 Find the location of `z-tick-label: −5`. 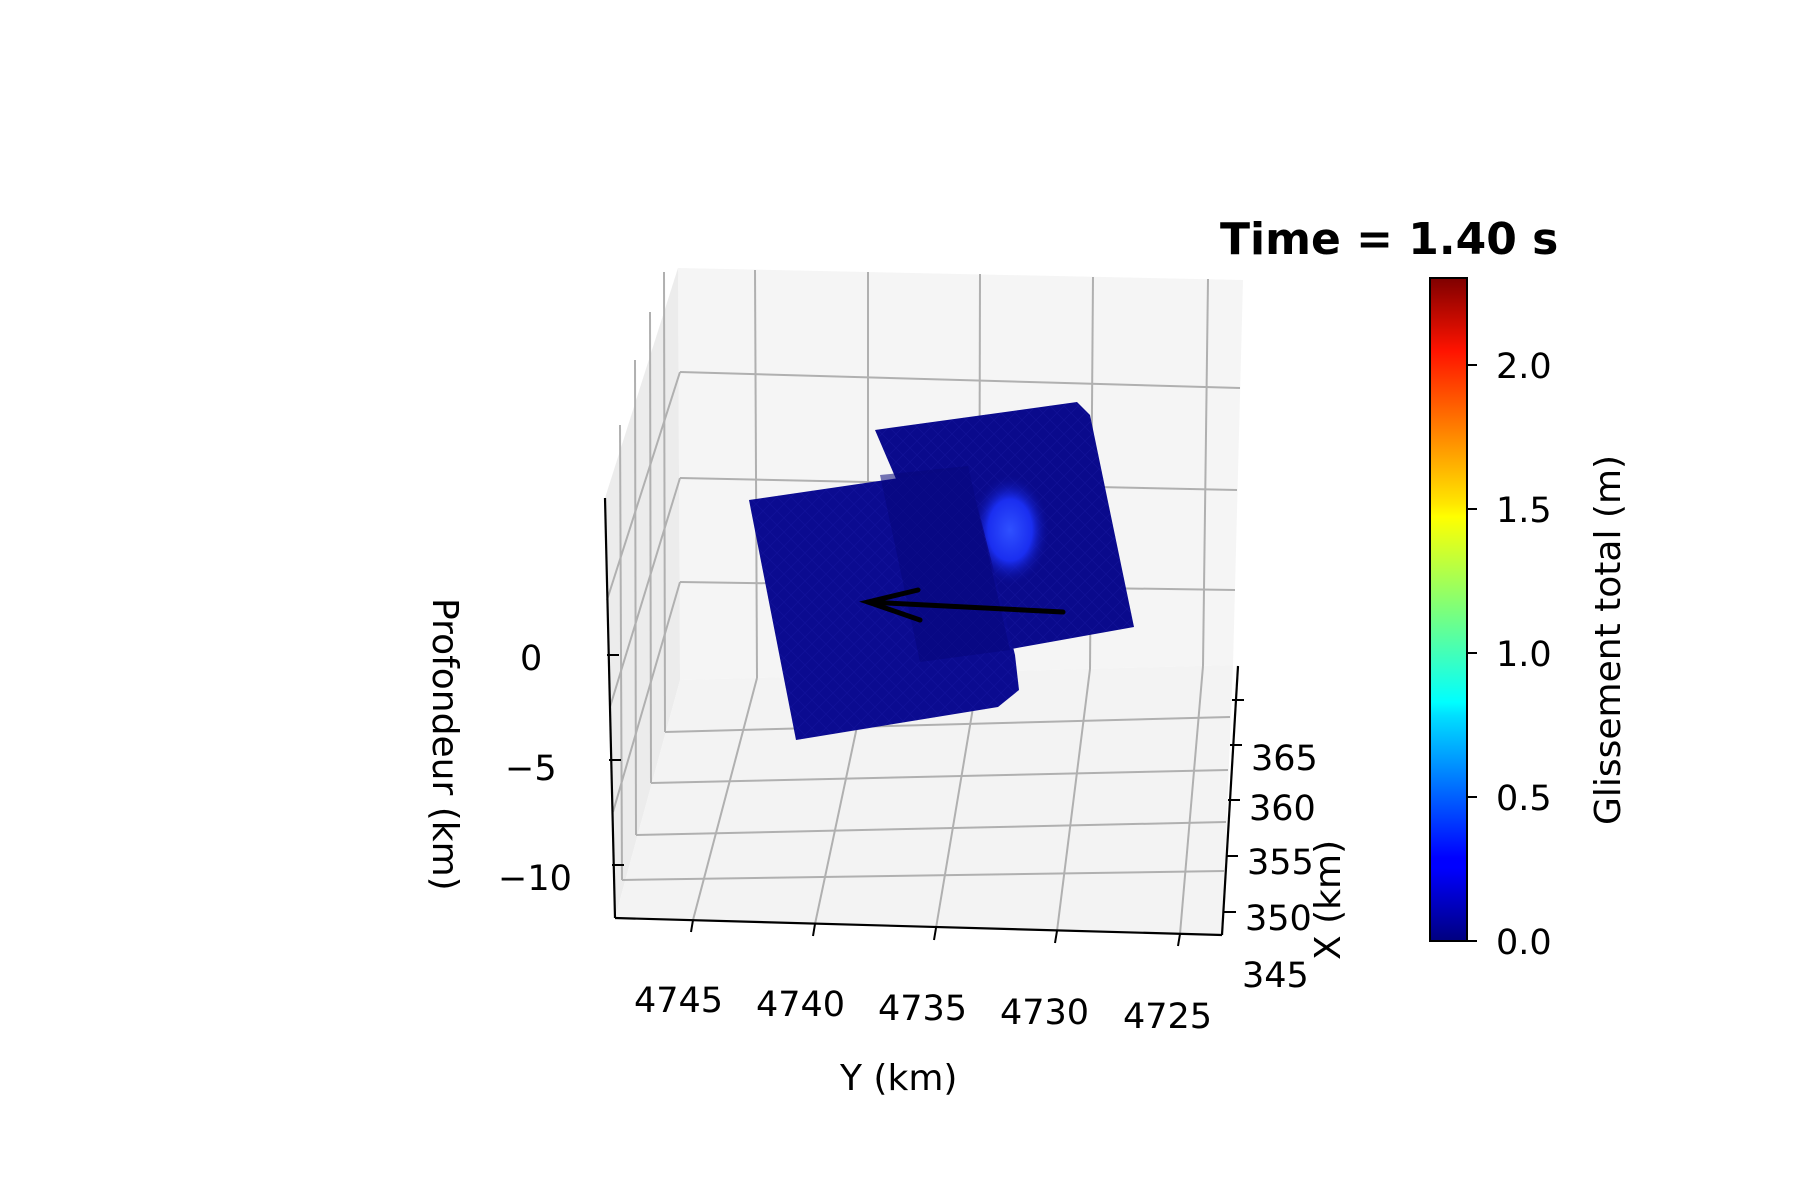

z-tick-label: −5 is located at coordinates (531, 769).